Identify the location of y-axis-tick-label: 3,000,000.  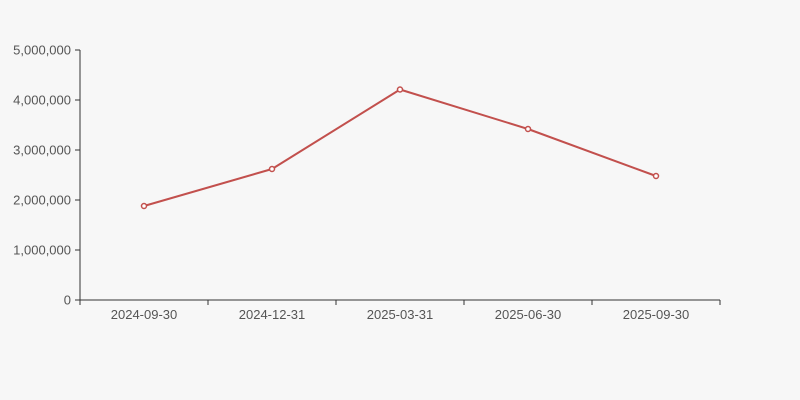
(42, 150).